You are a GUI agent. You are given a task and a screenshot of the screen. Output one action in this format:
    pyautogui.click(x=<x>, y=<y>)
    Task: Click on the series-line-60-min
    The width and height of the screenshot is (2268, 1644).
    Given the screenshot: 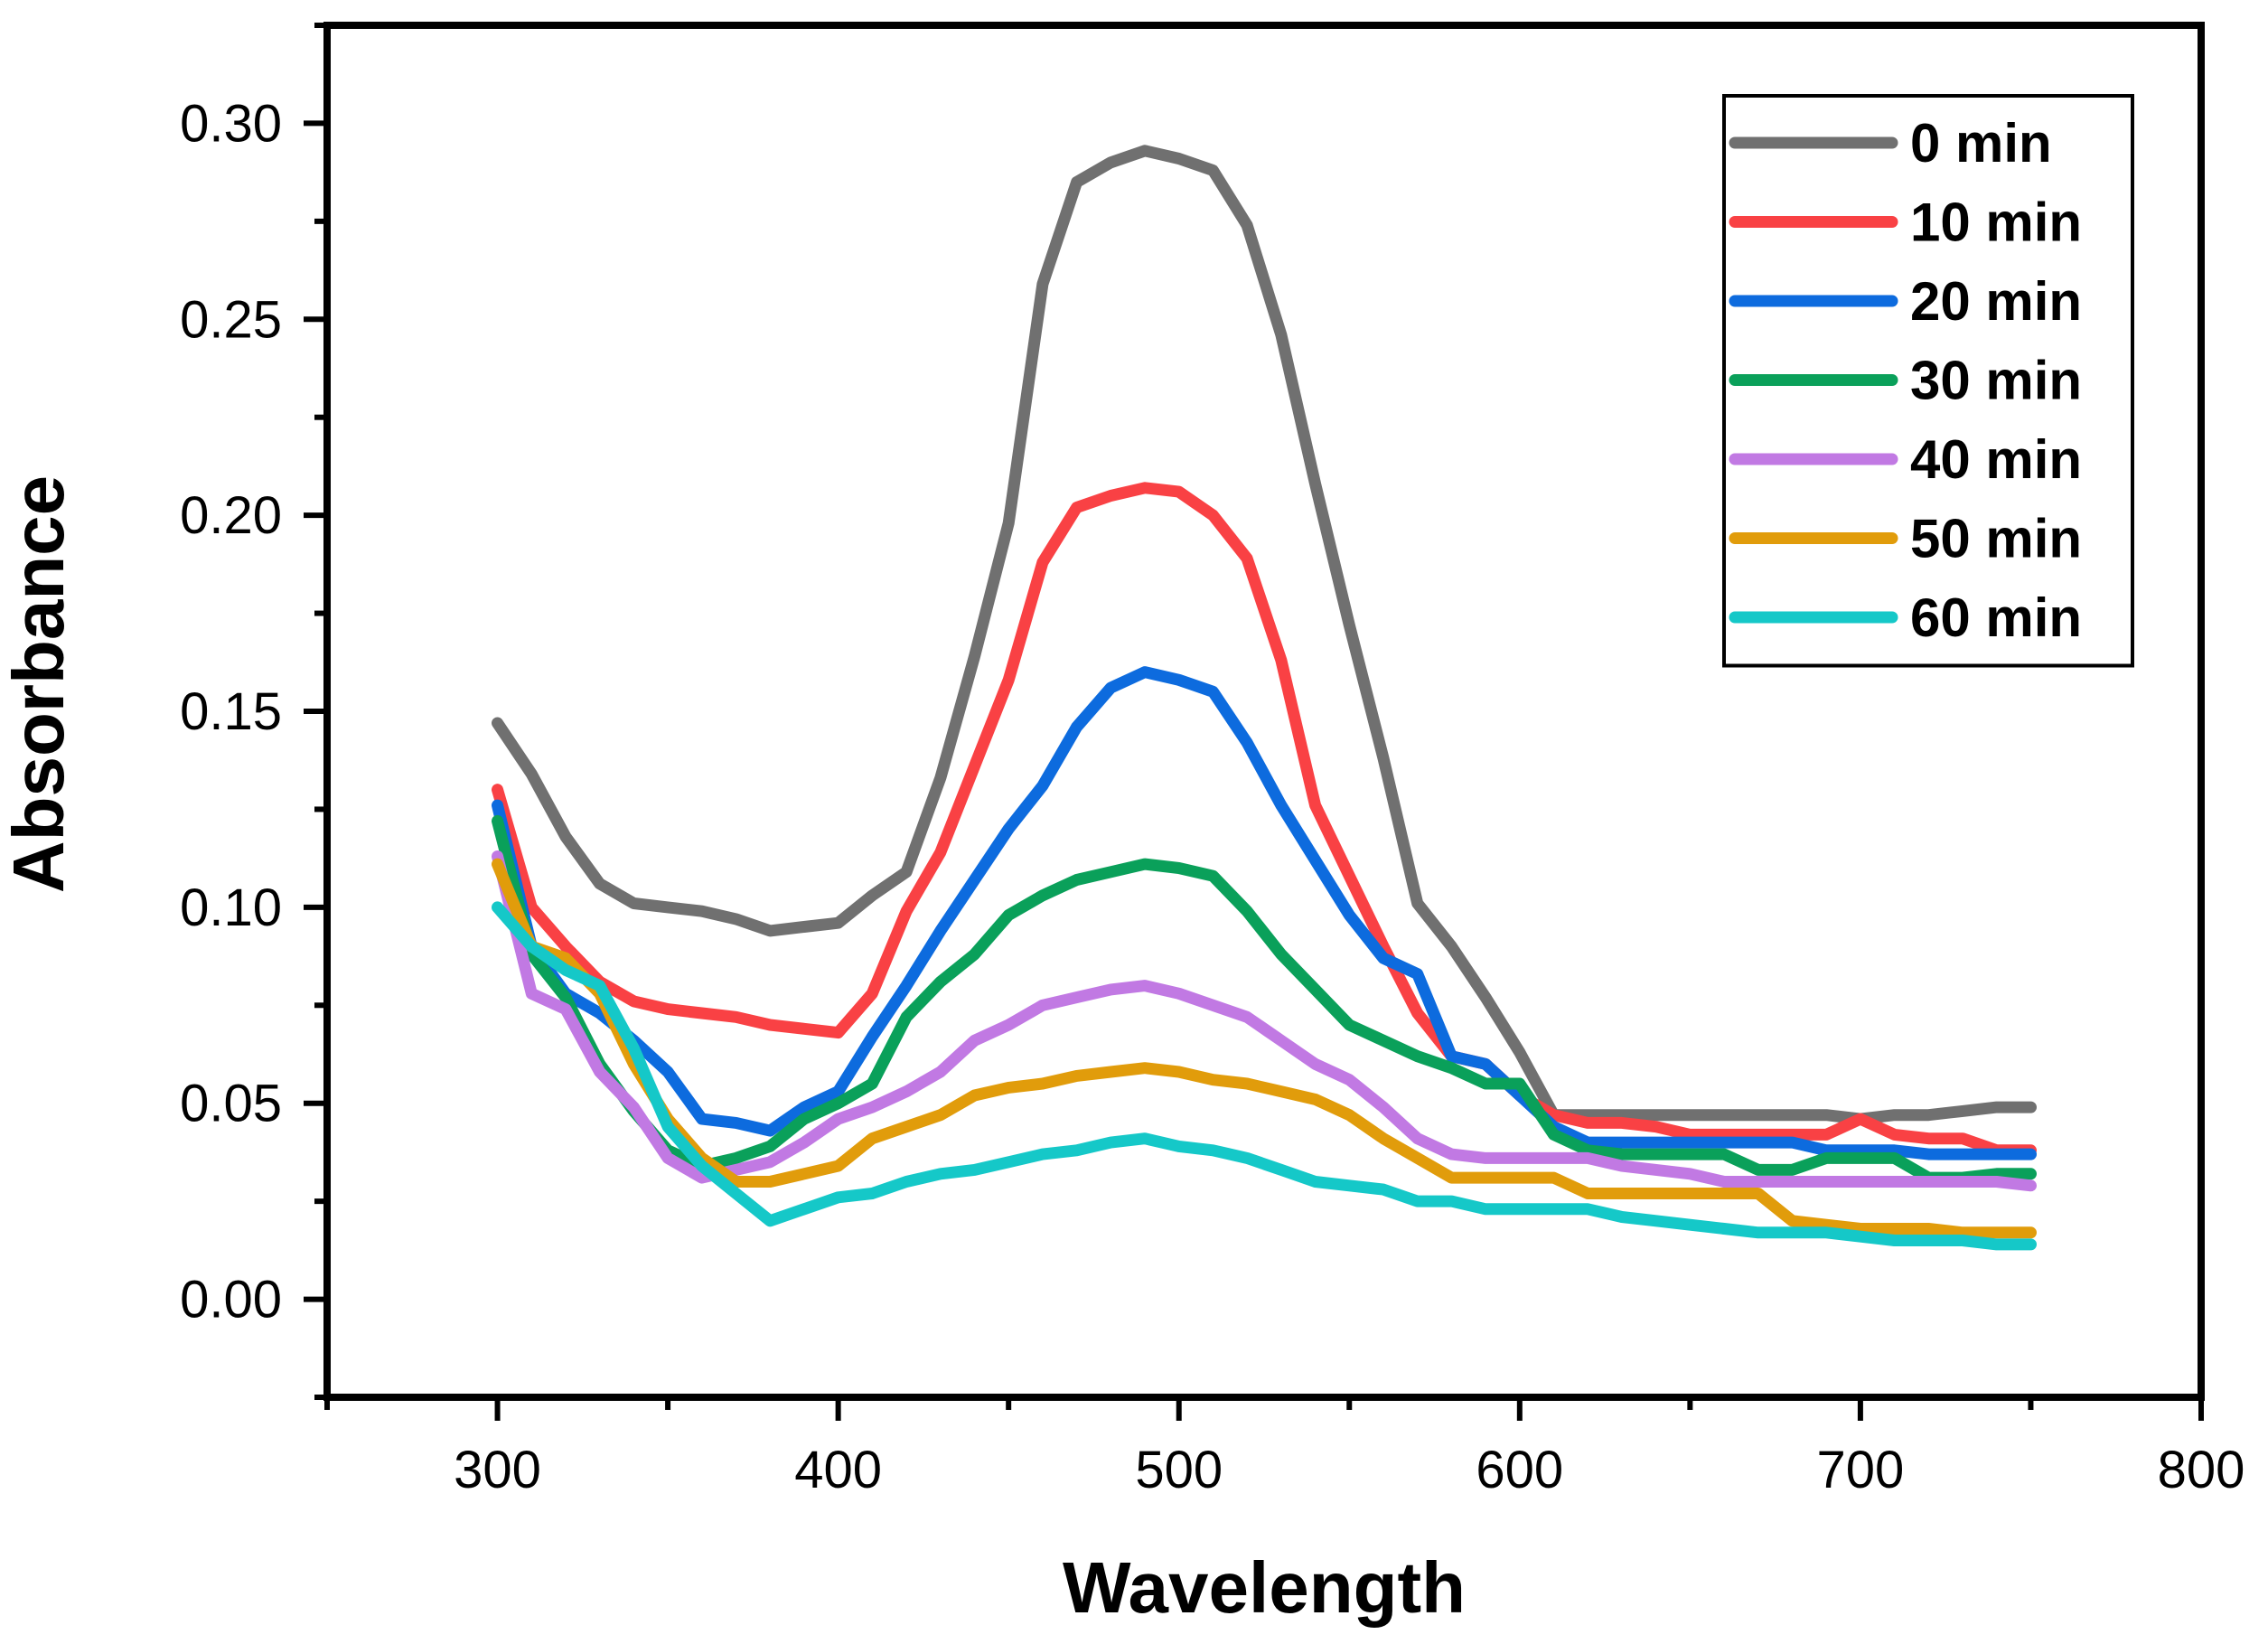 What is the action you would take?
    pyautogui.click(x=1264, y=1076)
    